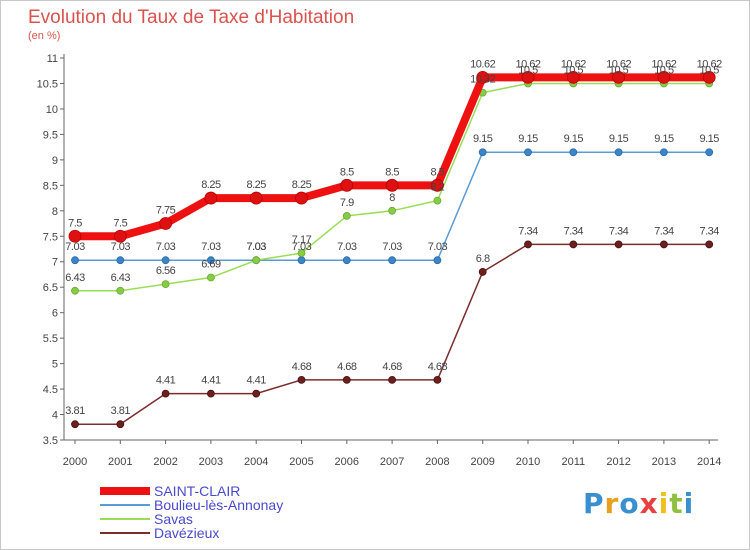  Describe the element at coordinates (256, 462) in the screenshot. I see `x-tick-label: 2004` at that location.